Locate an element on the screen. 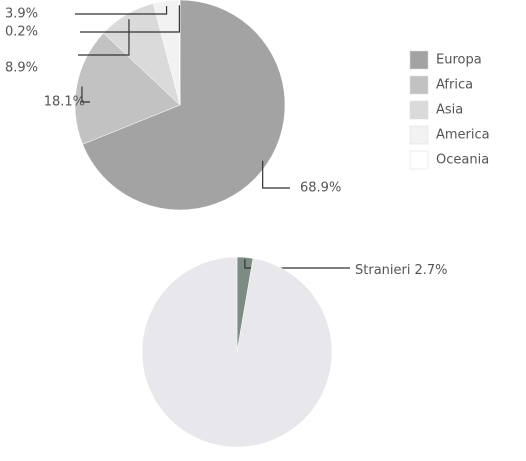  data-label: 3.9% is located at coordinates (21, 14).